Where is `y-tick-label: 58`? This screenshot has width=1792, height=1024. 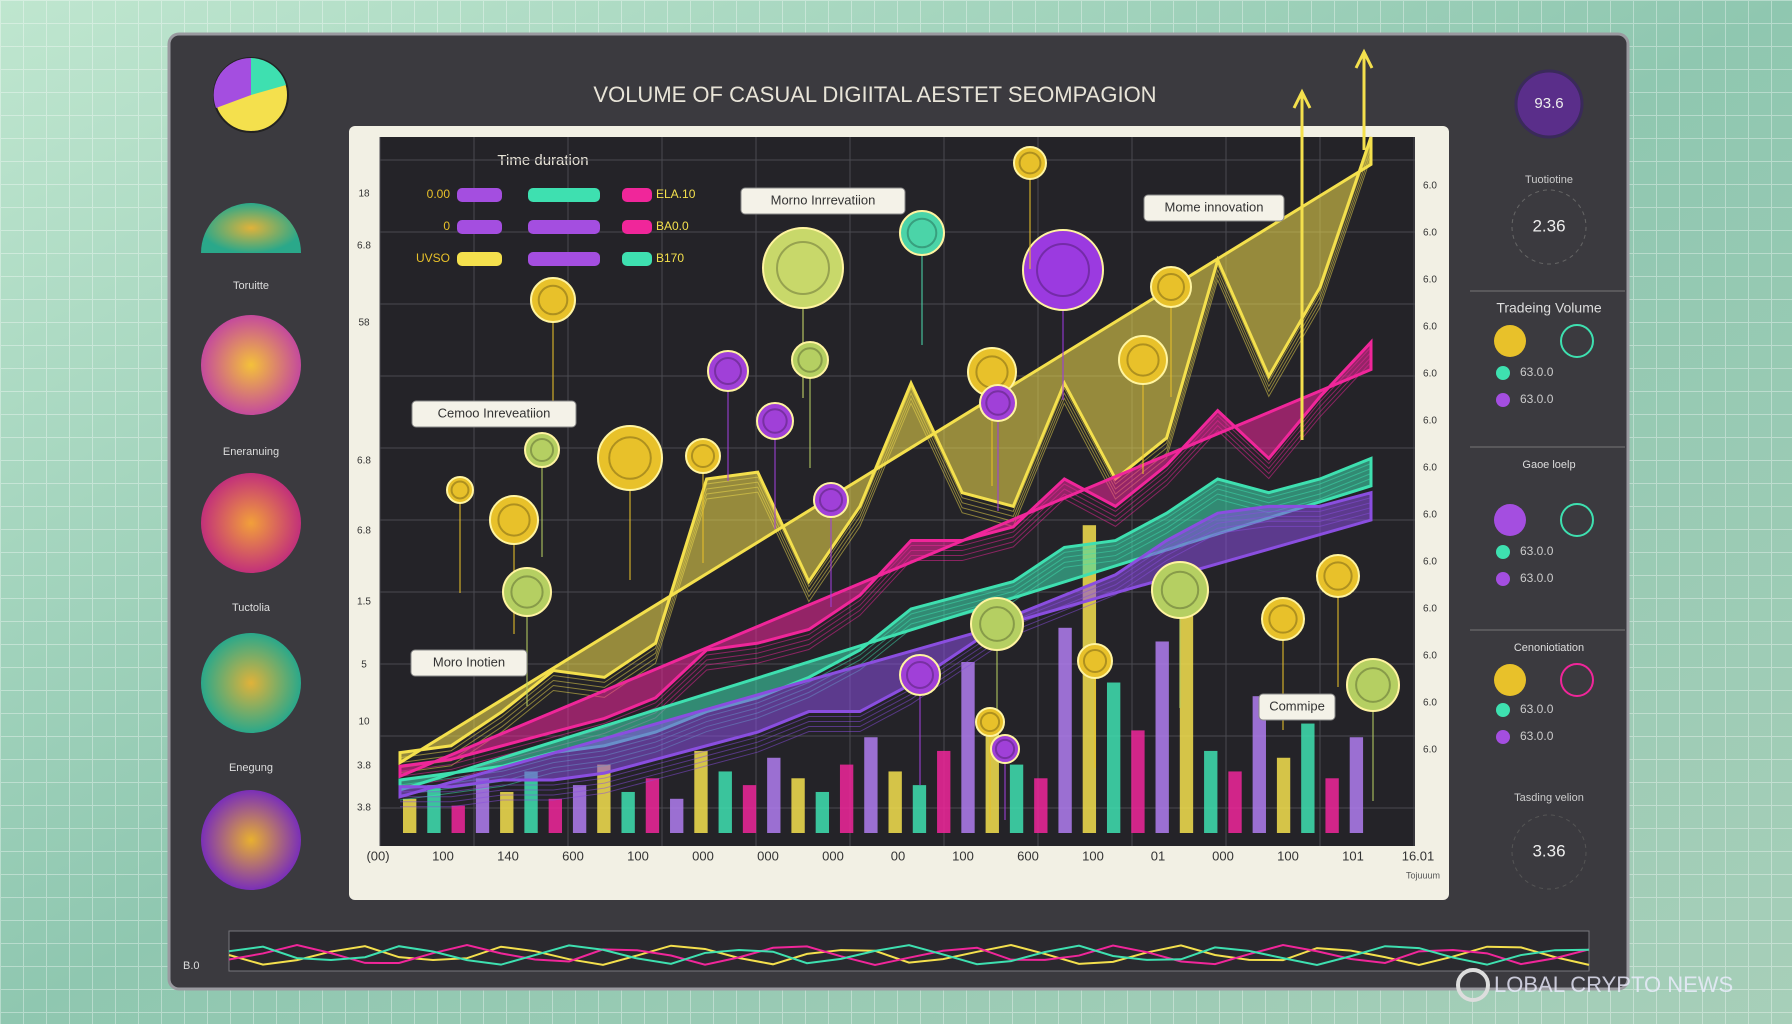 y-tick-label: 58 is located at coordinates (364, 323).